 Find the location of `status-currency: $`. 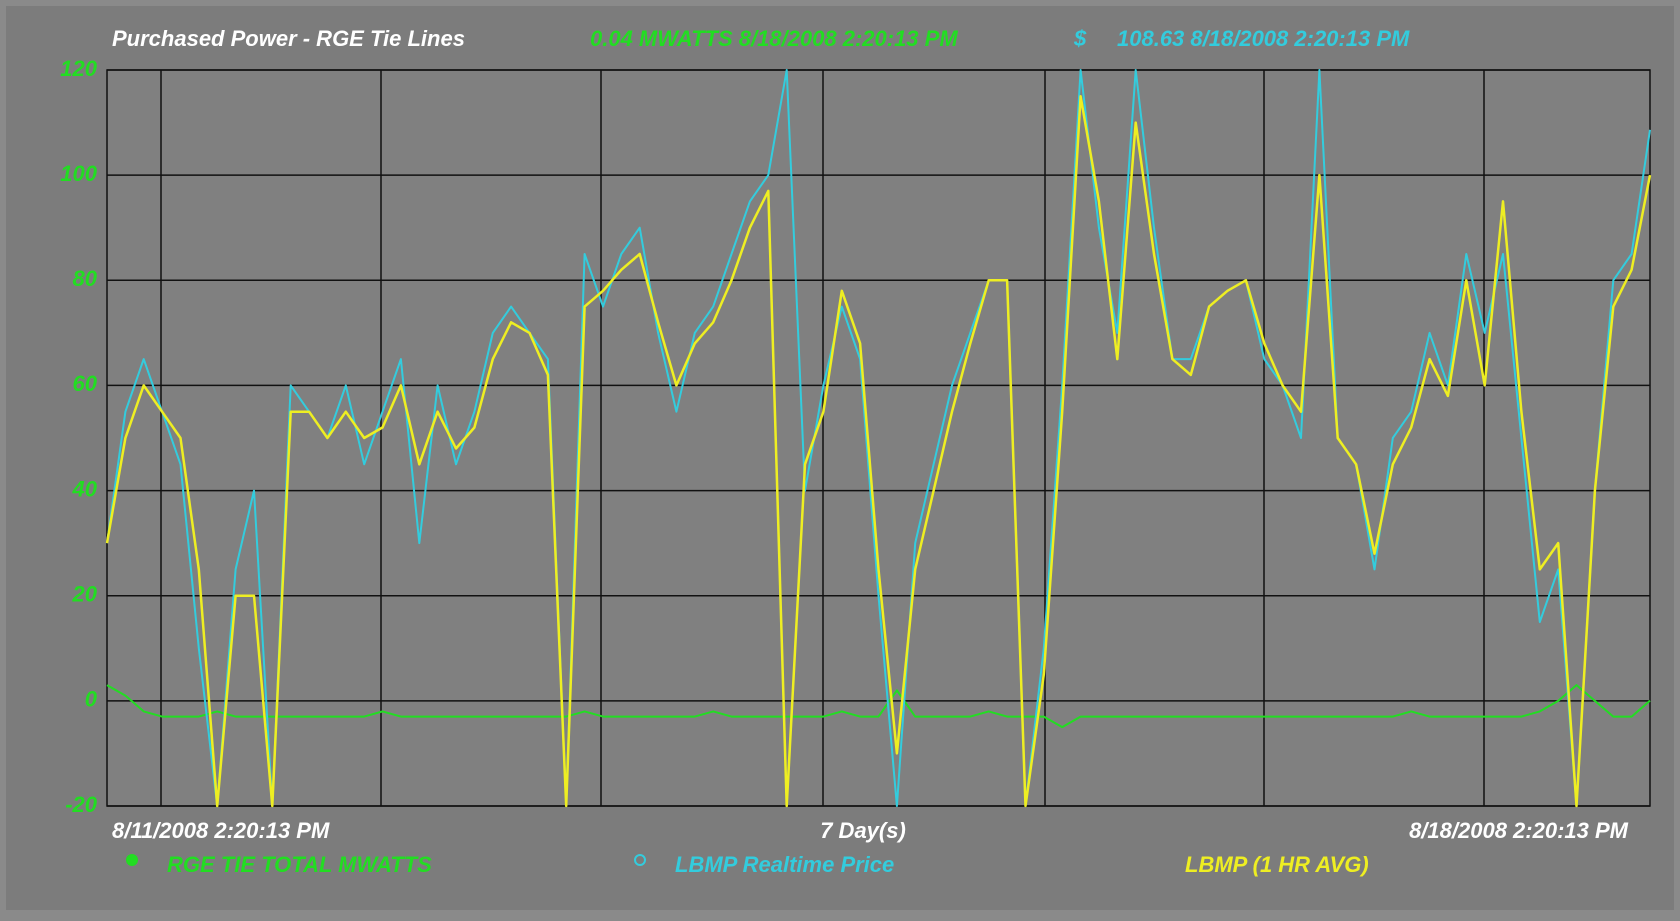

status-currency: $ is located at coordinates (1080, 38).